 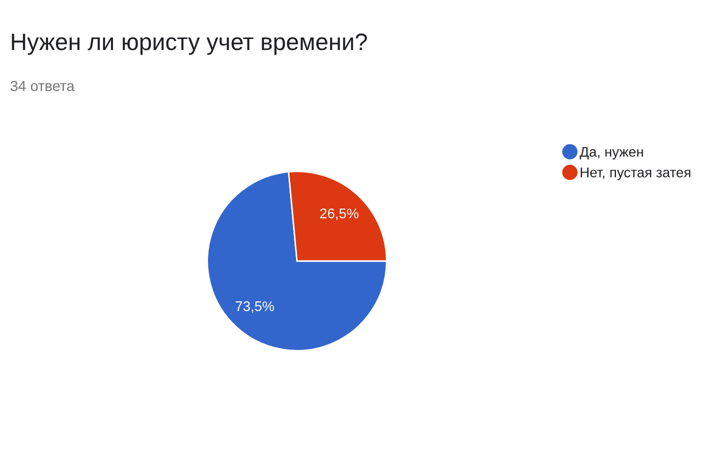 What do you see at coordinates (297, 261) in the screenshot?
I see `pie-slice` at bounding box center [297, 261].